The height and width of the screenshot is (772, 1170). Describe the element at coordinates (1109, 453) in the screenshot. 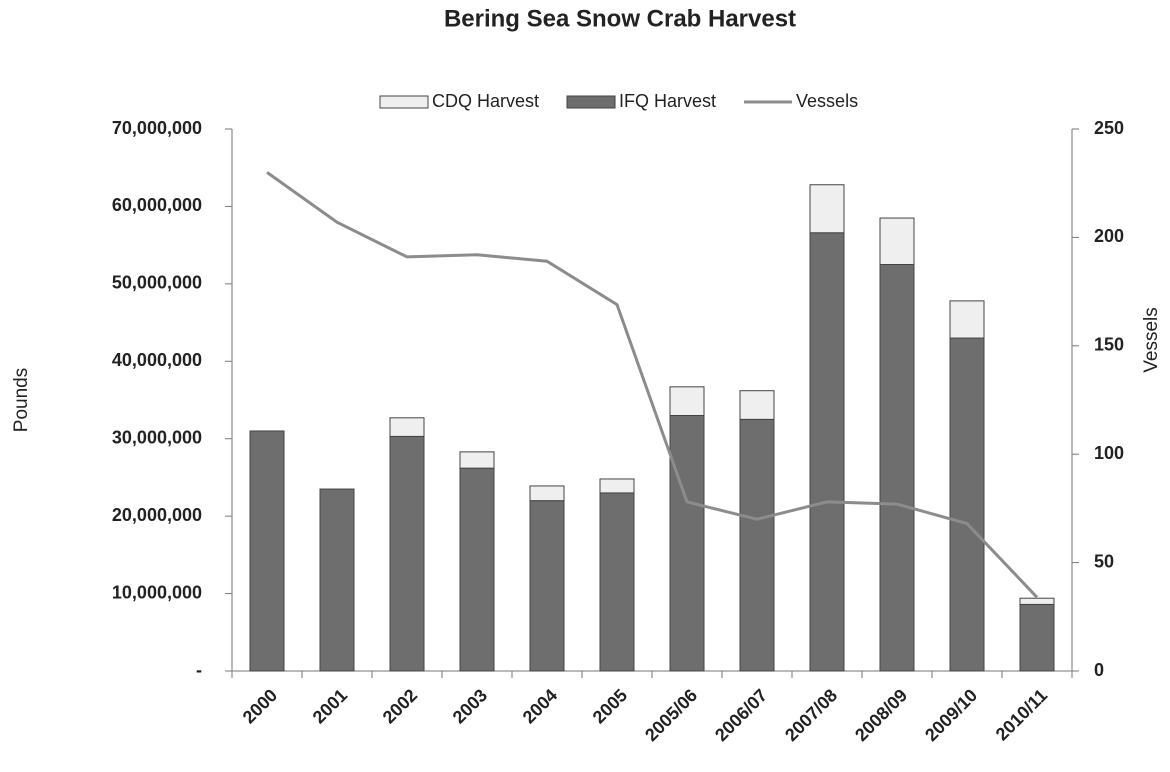

I see `y2-tick-label: 100` at that location.